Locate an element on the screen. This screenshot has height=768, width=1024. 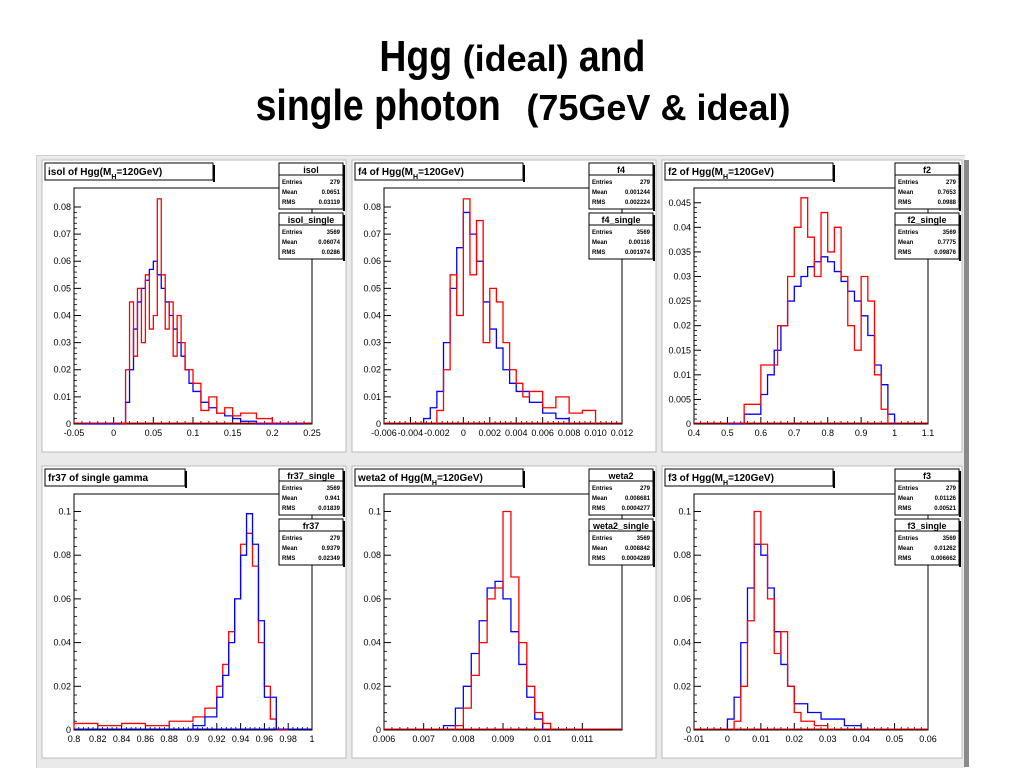
x-tick-label: 0 is located at coordinates (113, 433).